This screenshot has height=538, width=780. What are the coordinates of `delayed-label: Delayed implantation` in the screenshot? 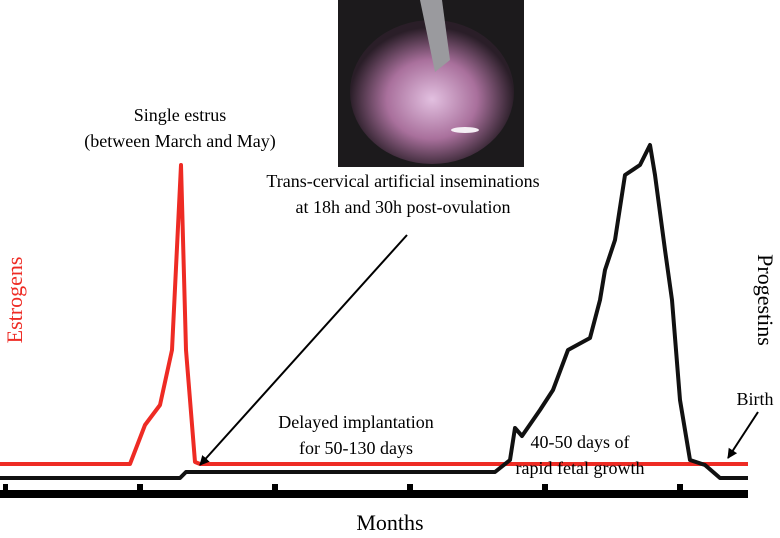 It's located at (355, 422).